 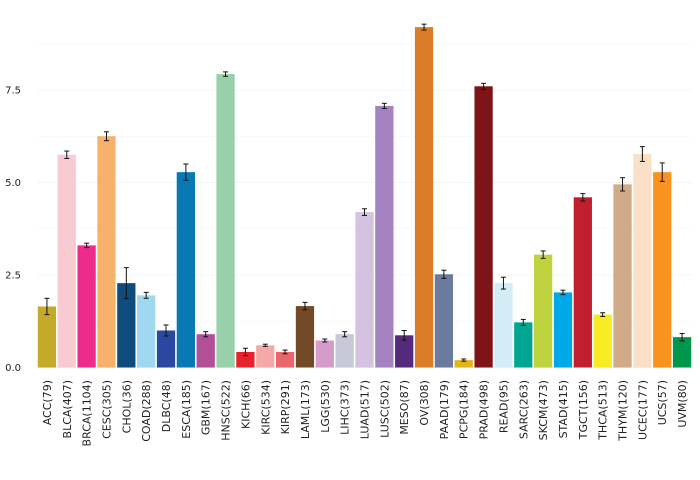 I want to click on x-tick-label: LGG(530), so click(x=325, y=406).